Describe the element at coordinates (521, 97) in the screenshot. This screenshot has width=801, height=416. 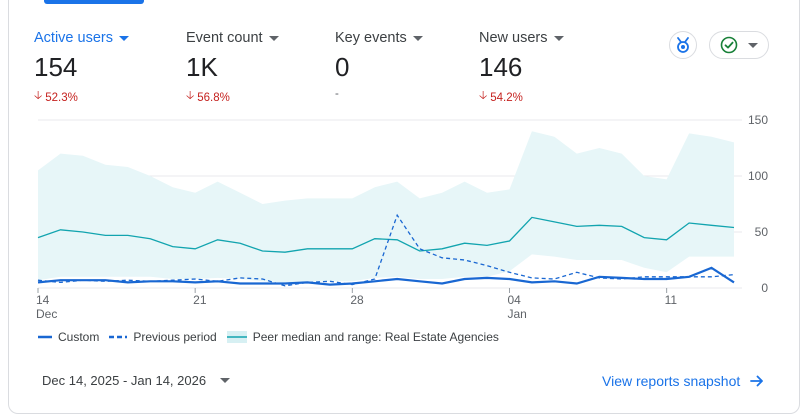
I see `metric-change: 🡣 54.2%` at that location.